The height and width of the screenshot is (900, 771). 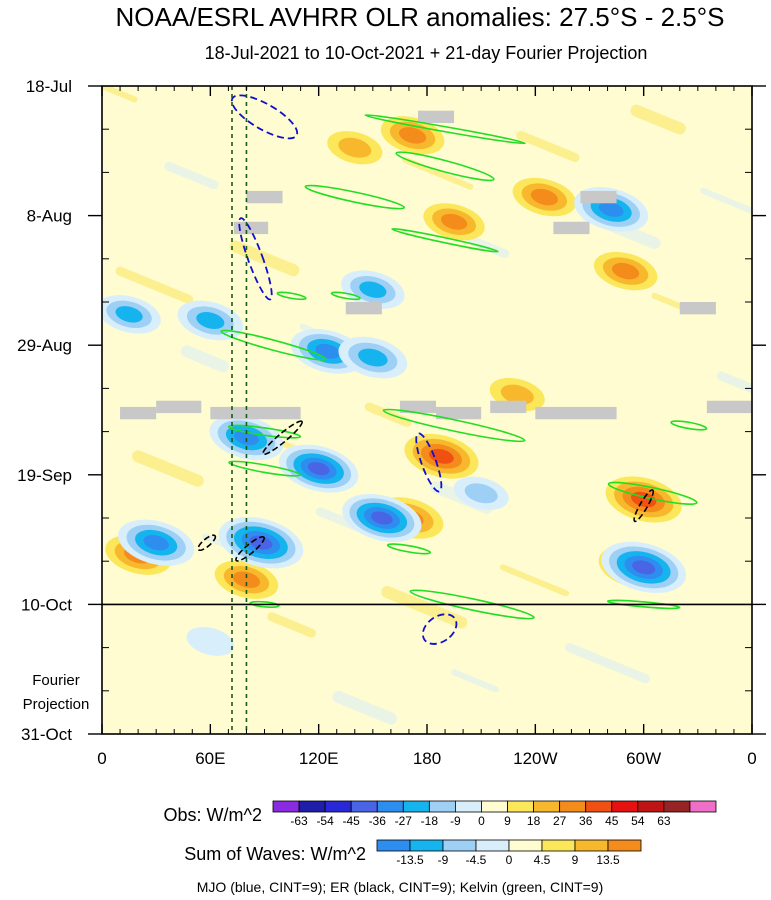 I want to click on obs-colorbar-label-7: 0, so click(x=481, y=821).